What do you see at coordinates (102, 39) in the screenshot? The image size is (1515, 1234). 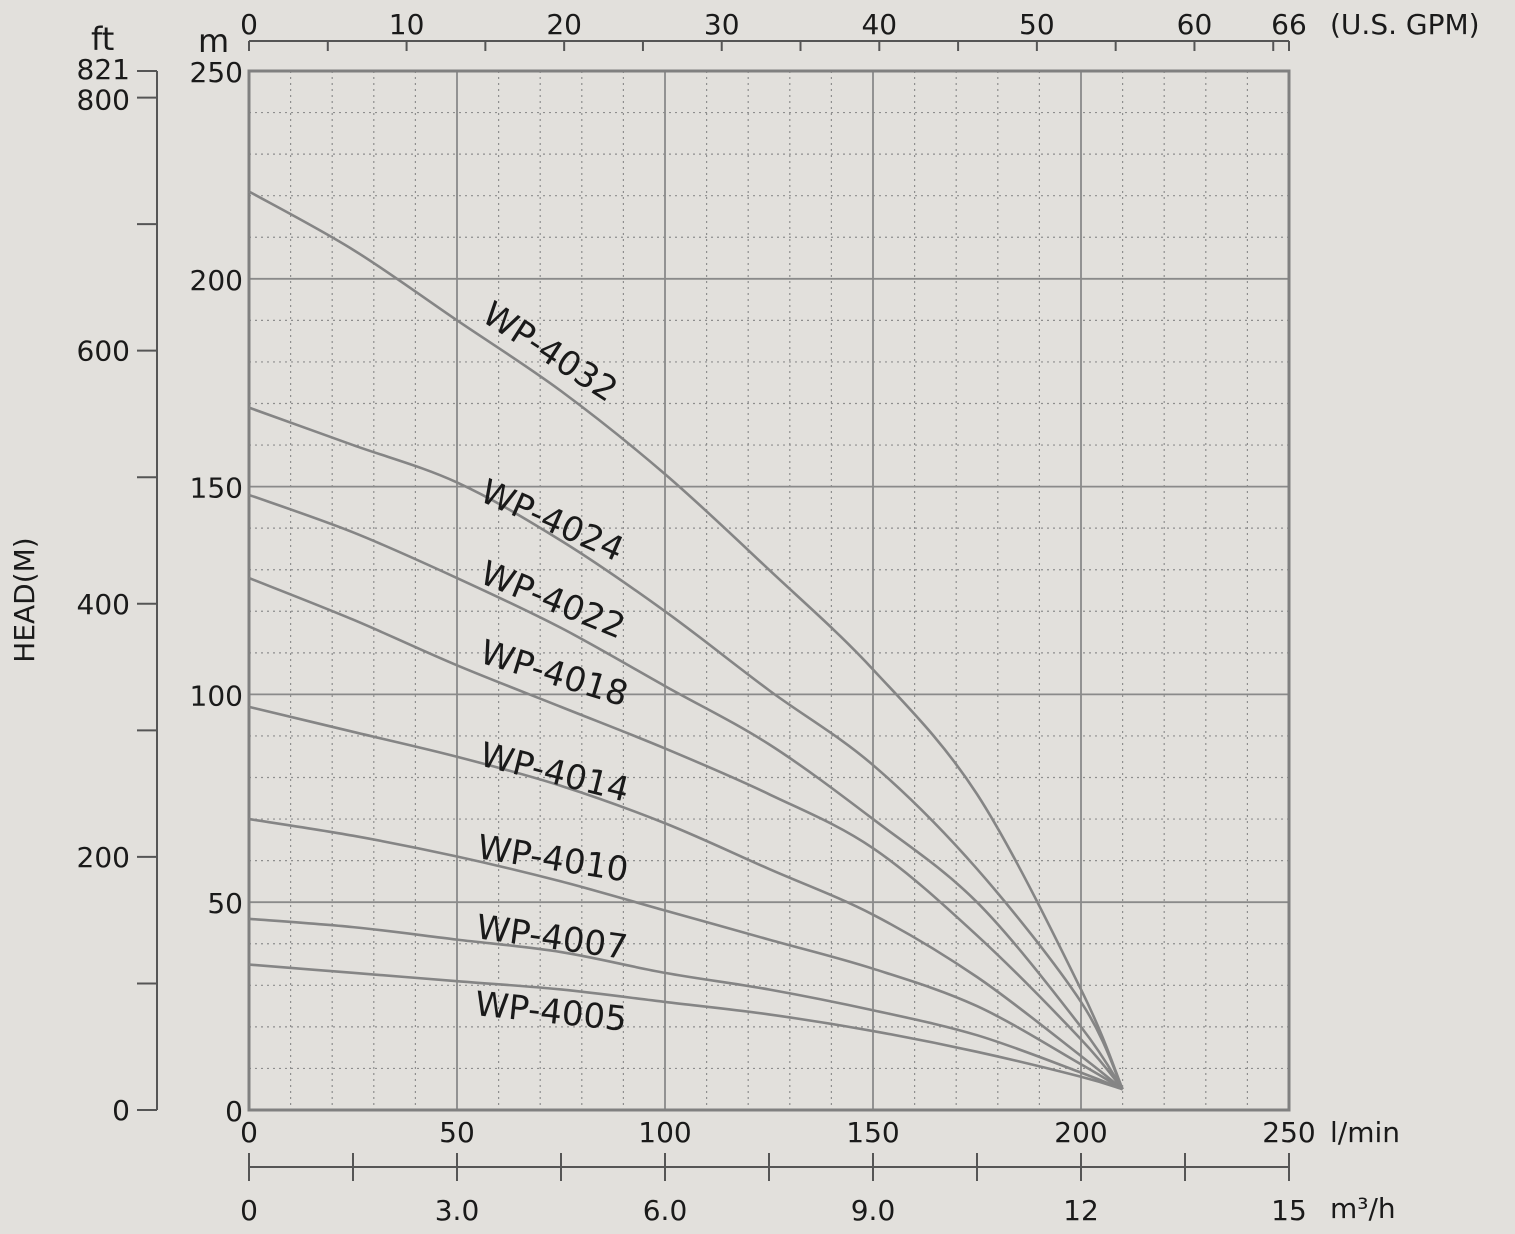 I see `y-unit-ft: ft` at bounding box center [102, 39].